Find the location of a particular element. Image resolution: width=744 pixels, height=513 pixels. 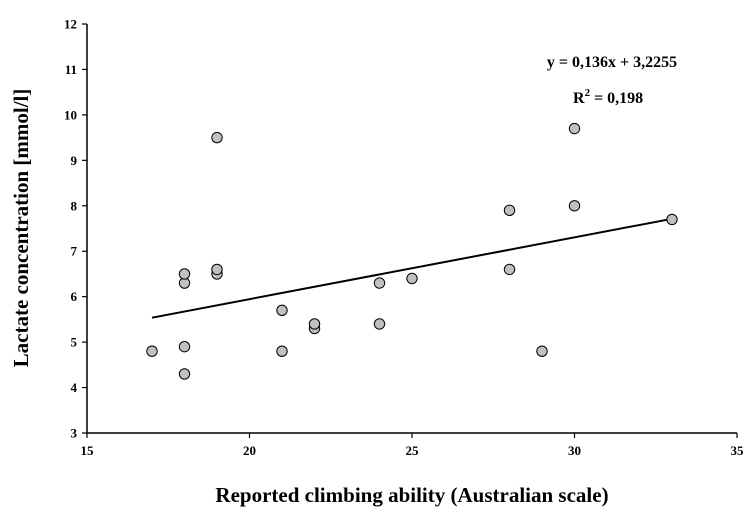

x-tick-label: 35 is located at coordinates (737, 450).